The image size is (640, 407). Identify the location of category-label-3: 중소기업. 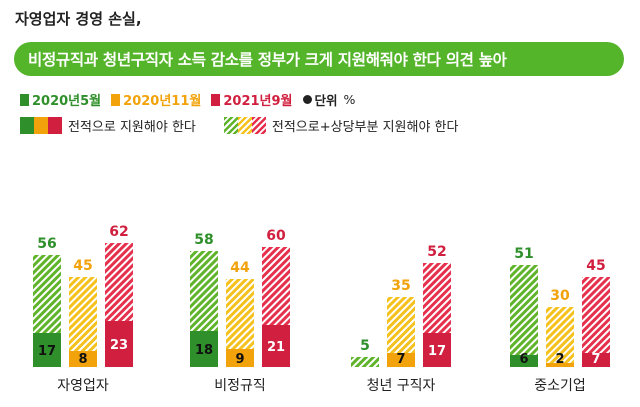
(560, 386).